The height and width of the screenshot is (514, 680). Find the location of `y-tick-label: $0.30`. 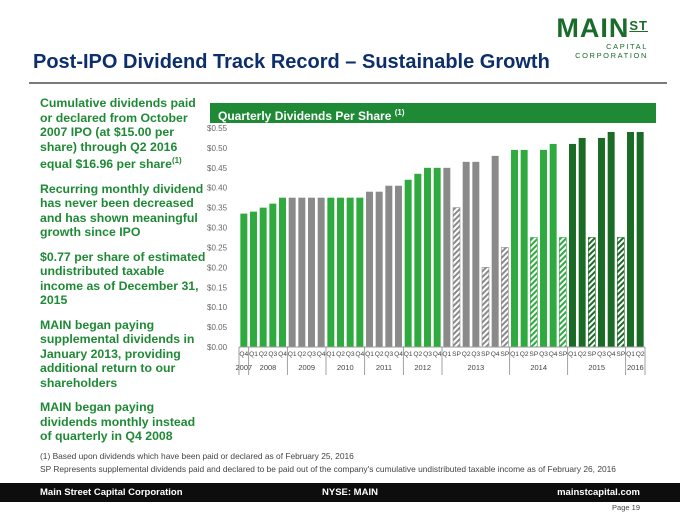

y-tick-label: $0.30 is located at coordinates (217, 228).